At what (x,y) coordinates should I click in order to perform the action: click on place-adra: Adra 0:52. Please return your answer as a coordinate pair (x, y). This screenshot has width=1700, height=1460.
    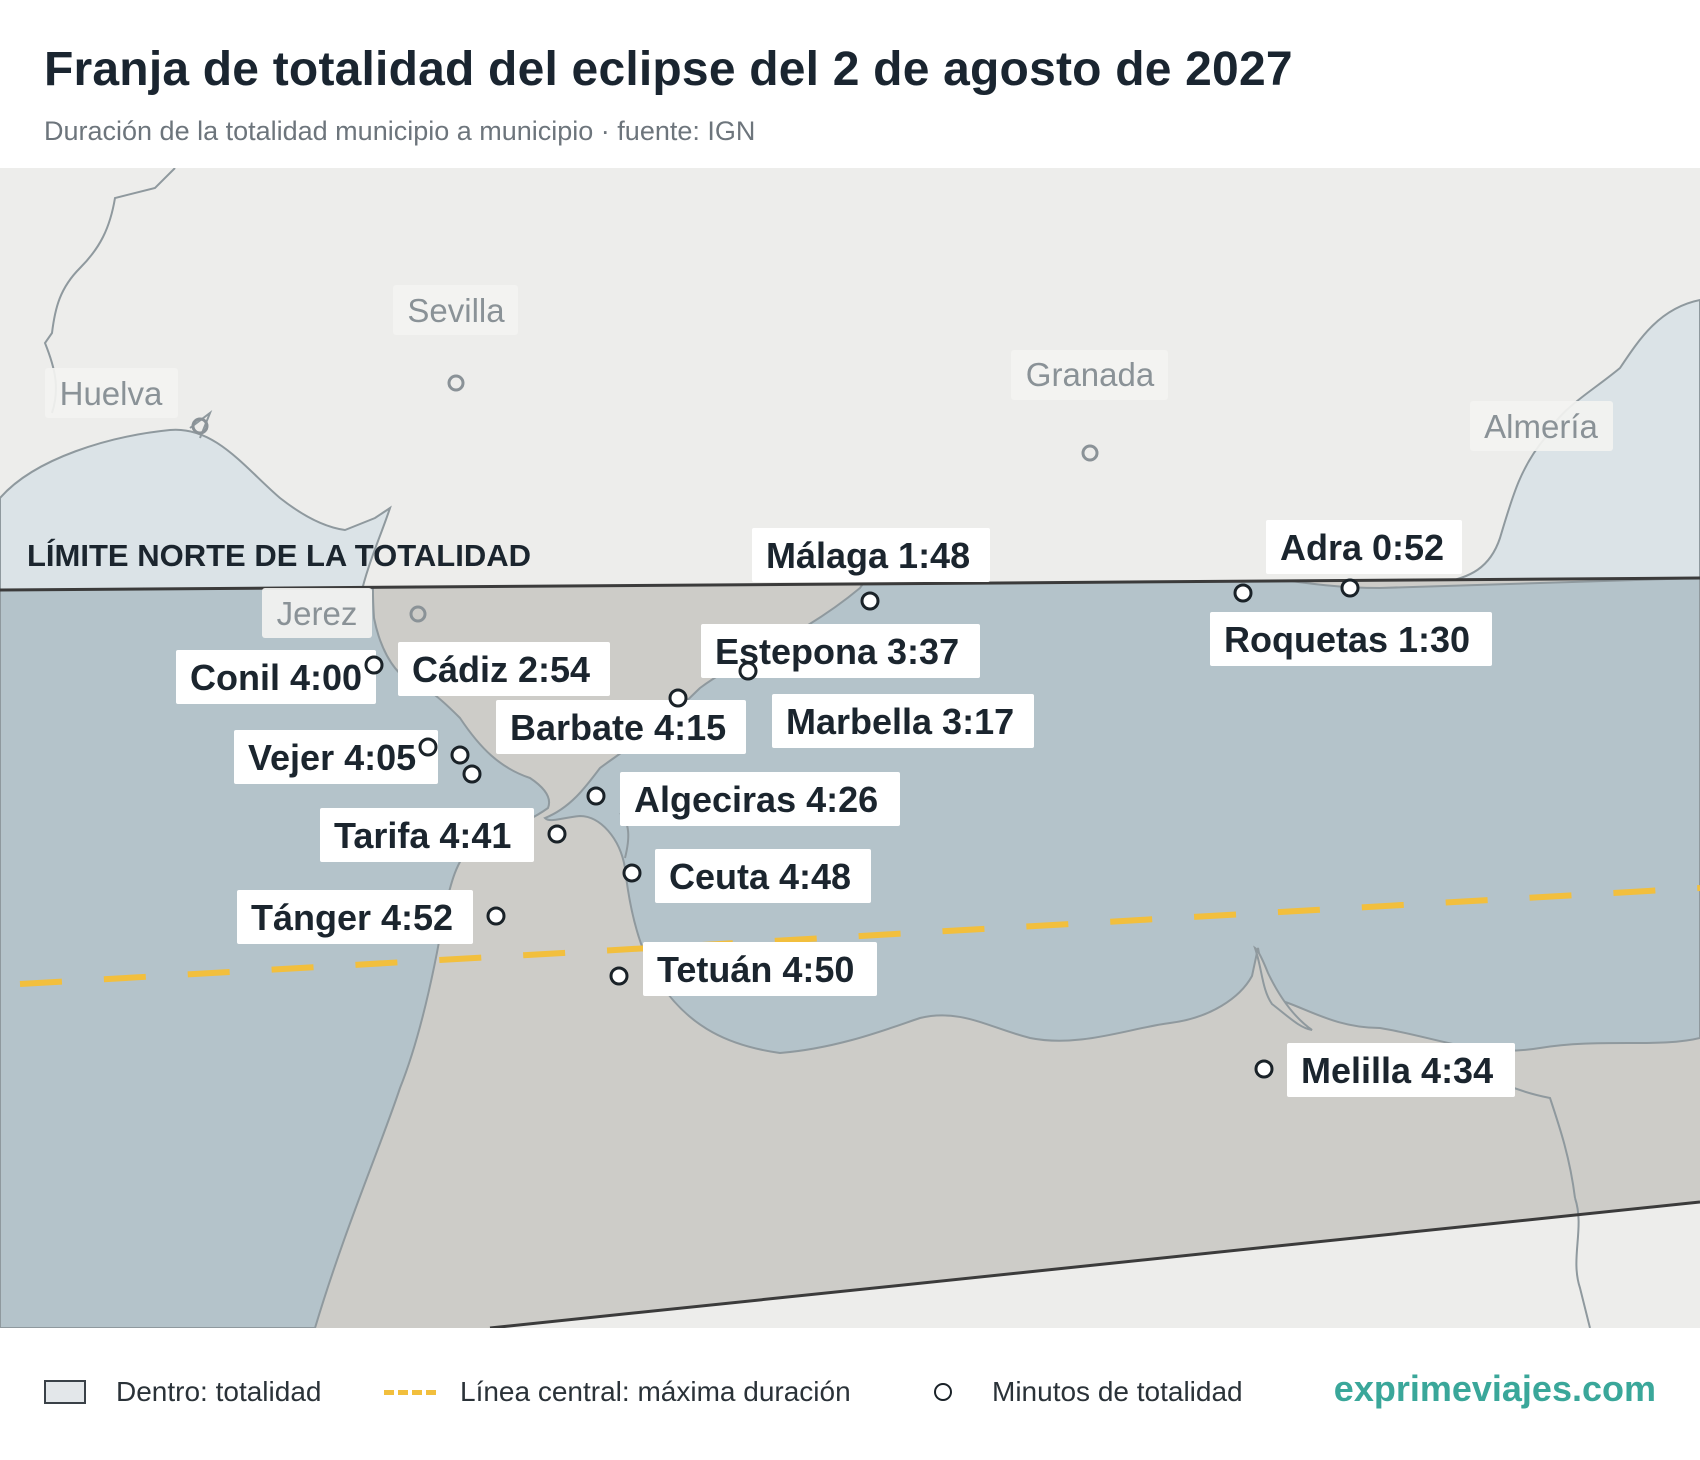
    Looking at the image, I should click on (1347, 561).